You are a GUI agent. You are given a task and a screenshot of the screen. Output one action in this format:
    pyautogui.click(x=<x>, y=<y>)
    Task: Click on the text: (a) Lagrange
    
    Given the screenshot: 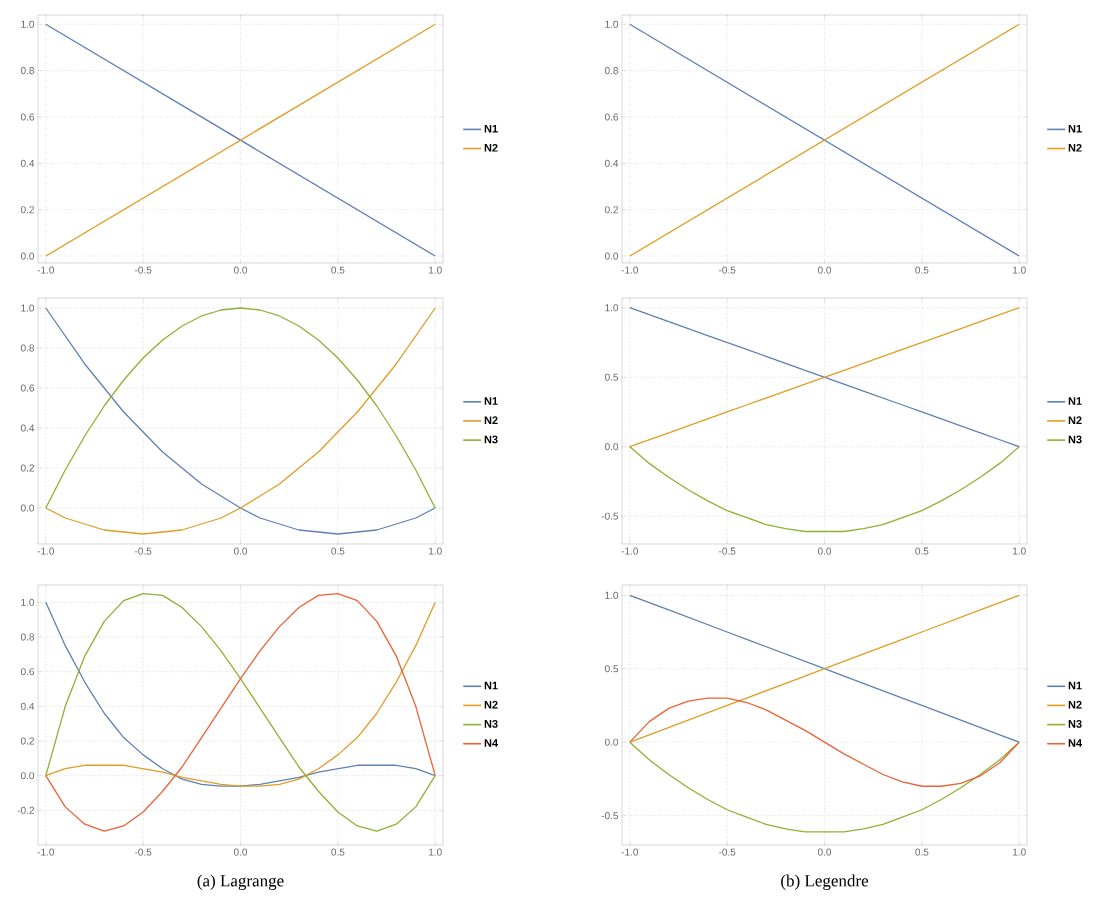 What is the action you would take?
    pyautogui.click(x=240, y=882)
    